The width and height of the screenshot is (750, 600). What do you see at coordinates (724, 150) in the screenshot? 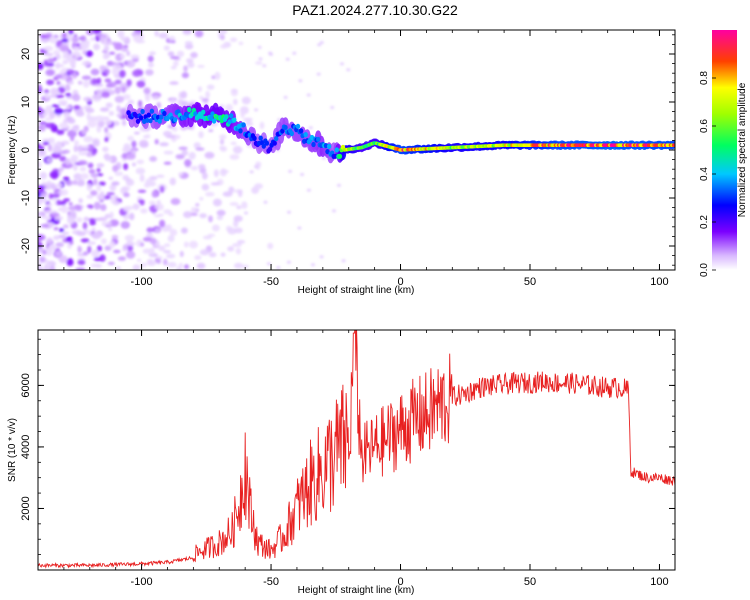
I see `colorbar` at bounding box center [724, 150].